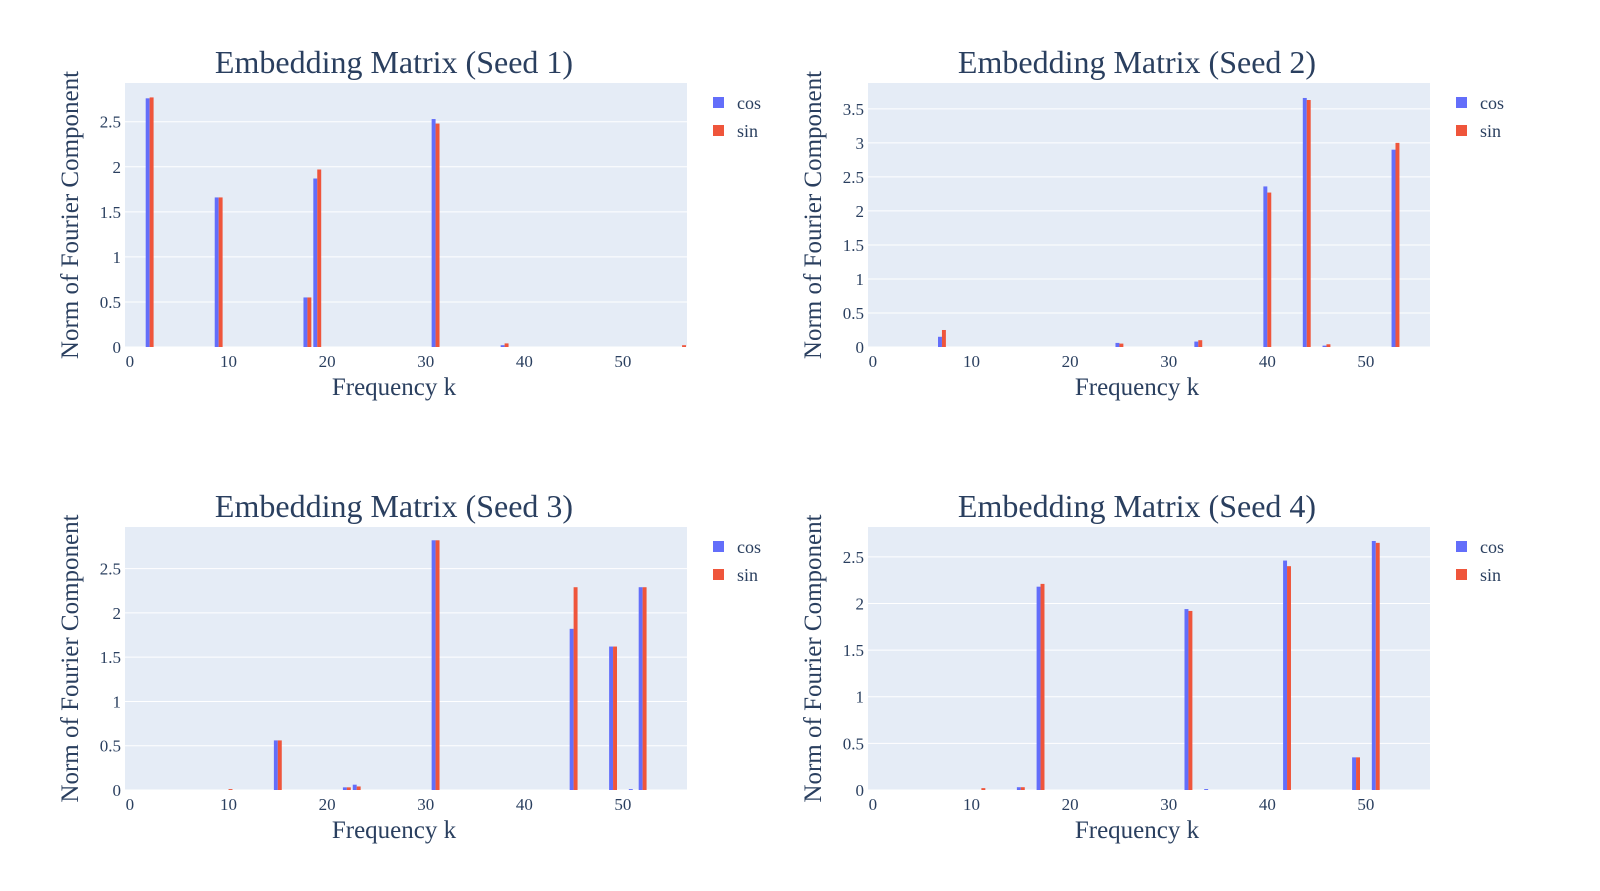 The height and width of the screenshot is (891, 1600). Describe the element at coordinates (860, 143) in the screenshot. I see `y-tick-label: 3` at that location.